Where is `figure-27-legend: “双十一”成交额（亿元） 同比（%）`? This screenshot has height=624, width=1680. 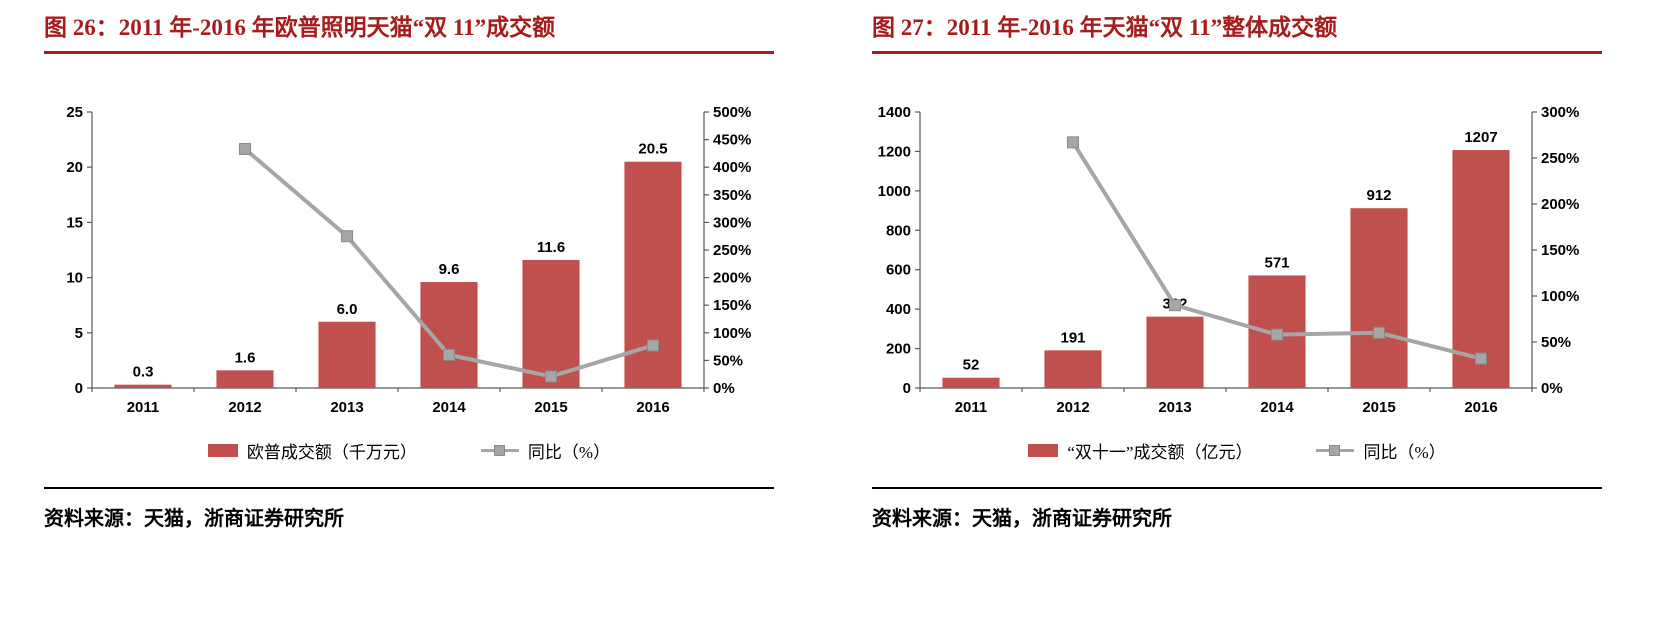
figure-27-legend: “双十一”成交额（亿元） 同比（%） is located at coordinates (1237, 450).